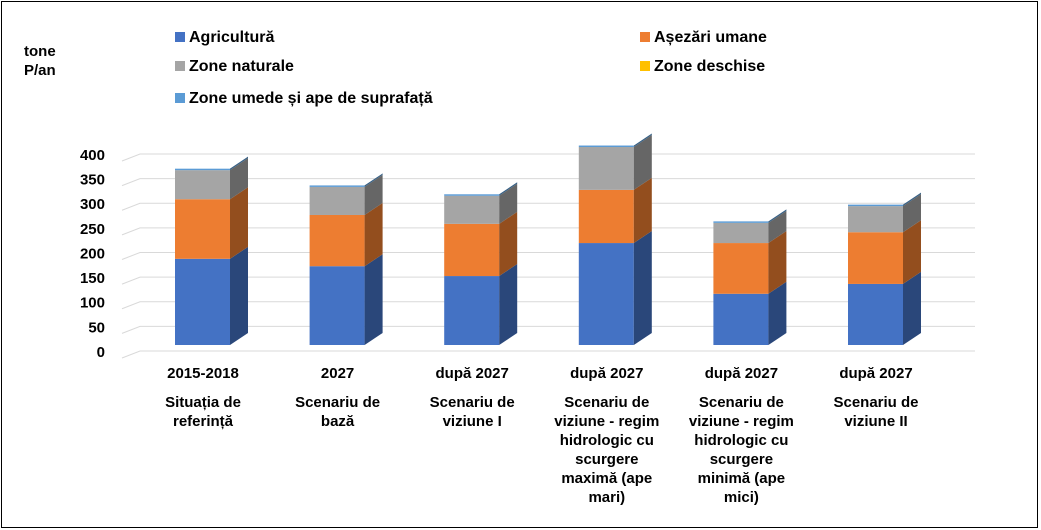 This screenshot has height=530, width=1041. Describe the element at coordinates (92, 278) in the screenshot. I see `y-tick-label: 150` at that location.